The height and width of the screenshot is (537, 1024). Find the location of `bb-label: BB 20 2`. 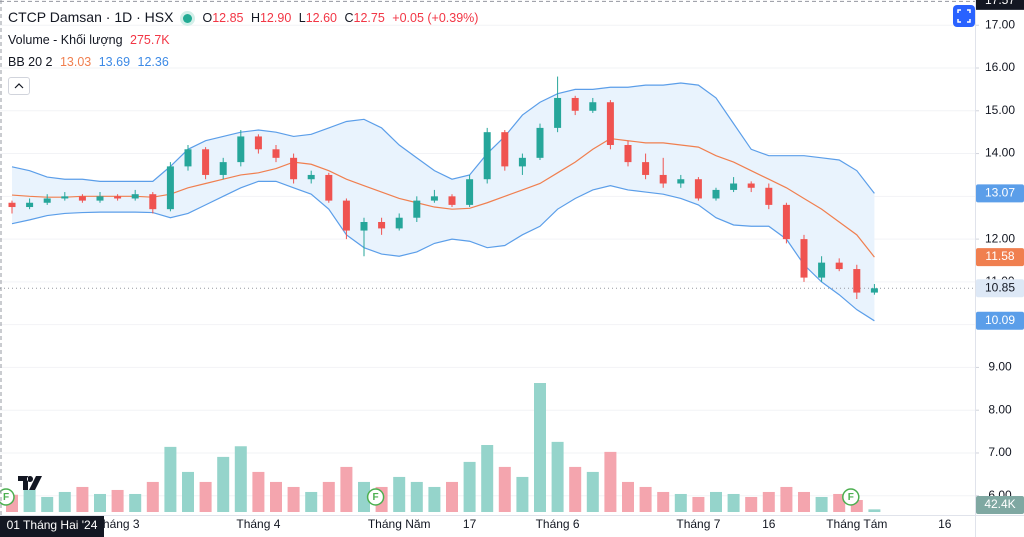

bb-label: BB 20 2 is located at coordinates (30, 62).